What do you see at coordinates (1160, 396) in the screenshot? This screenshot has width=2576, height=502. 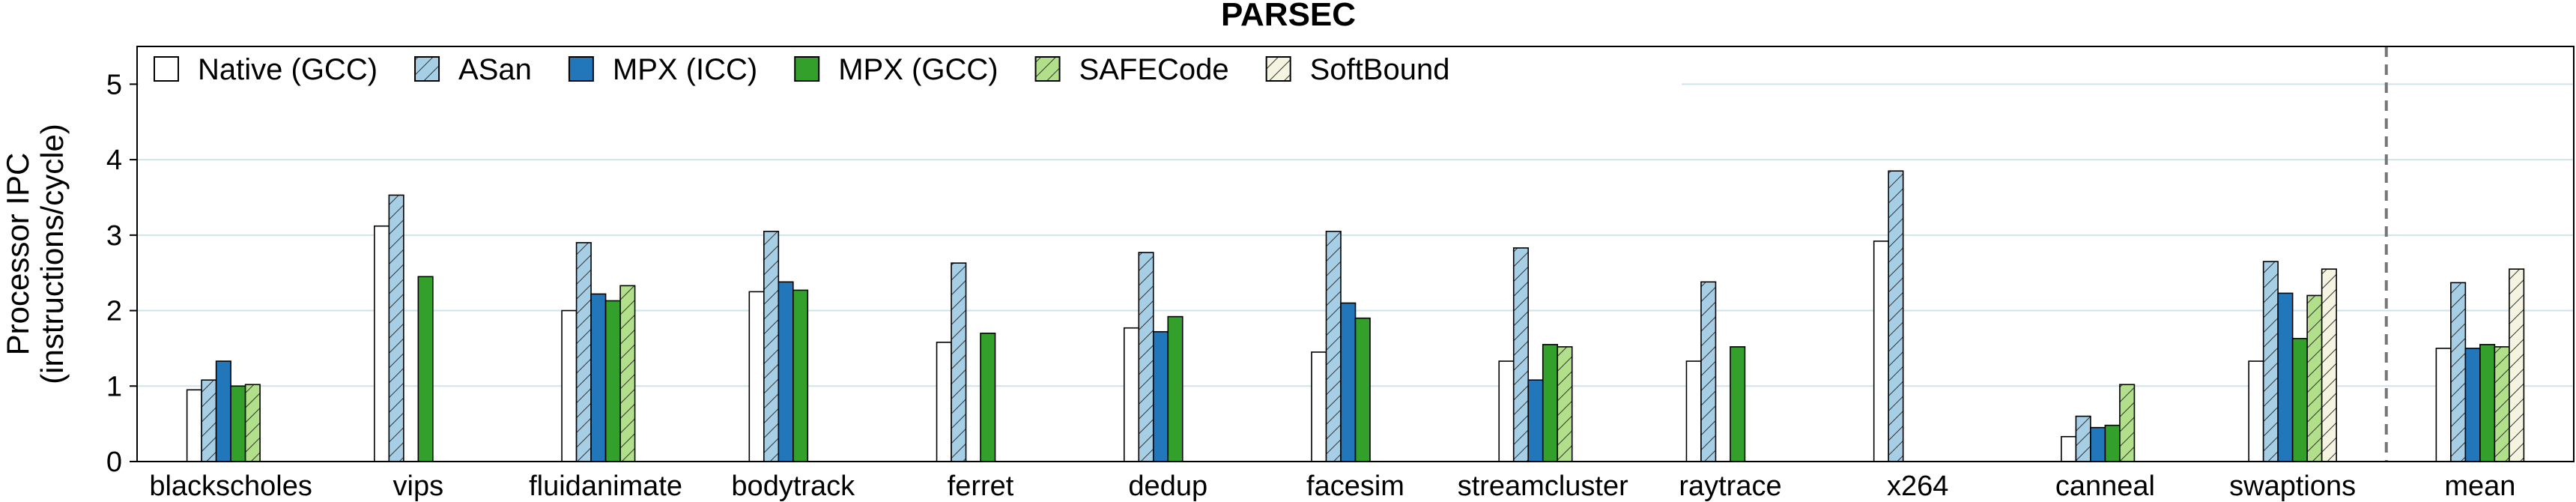 I see `bar-mpx-icc--dedup` at bounding box center [1160, 396].